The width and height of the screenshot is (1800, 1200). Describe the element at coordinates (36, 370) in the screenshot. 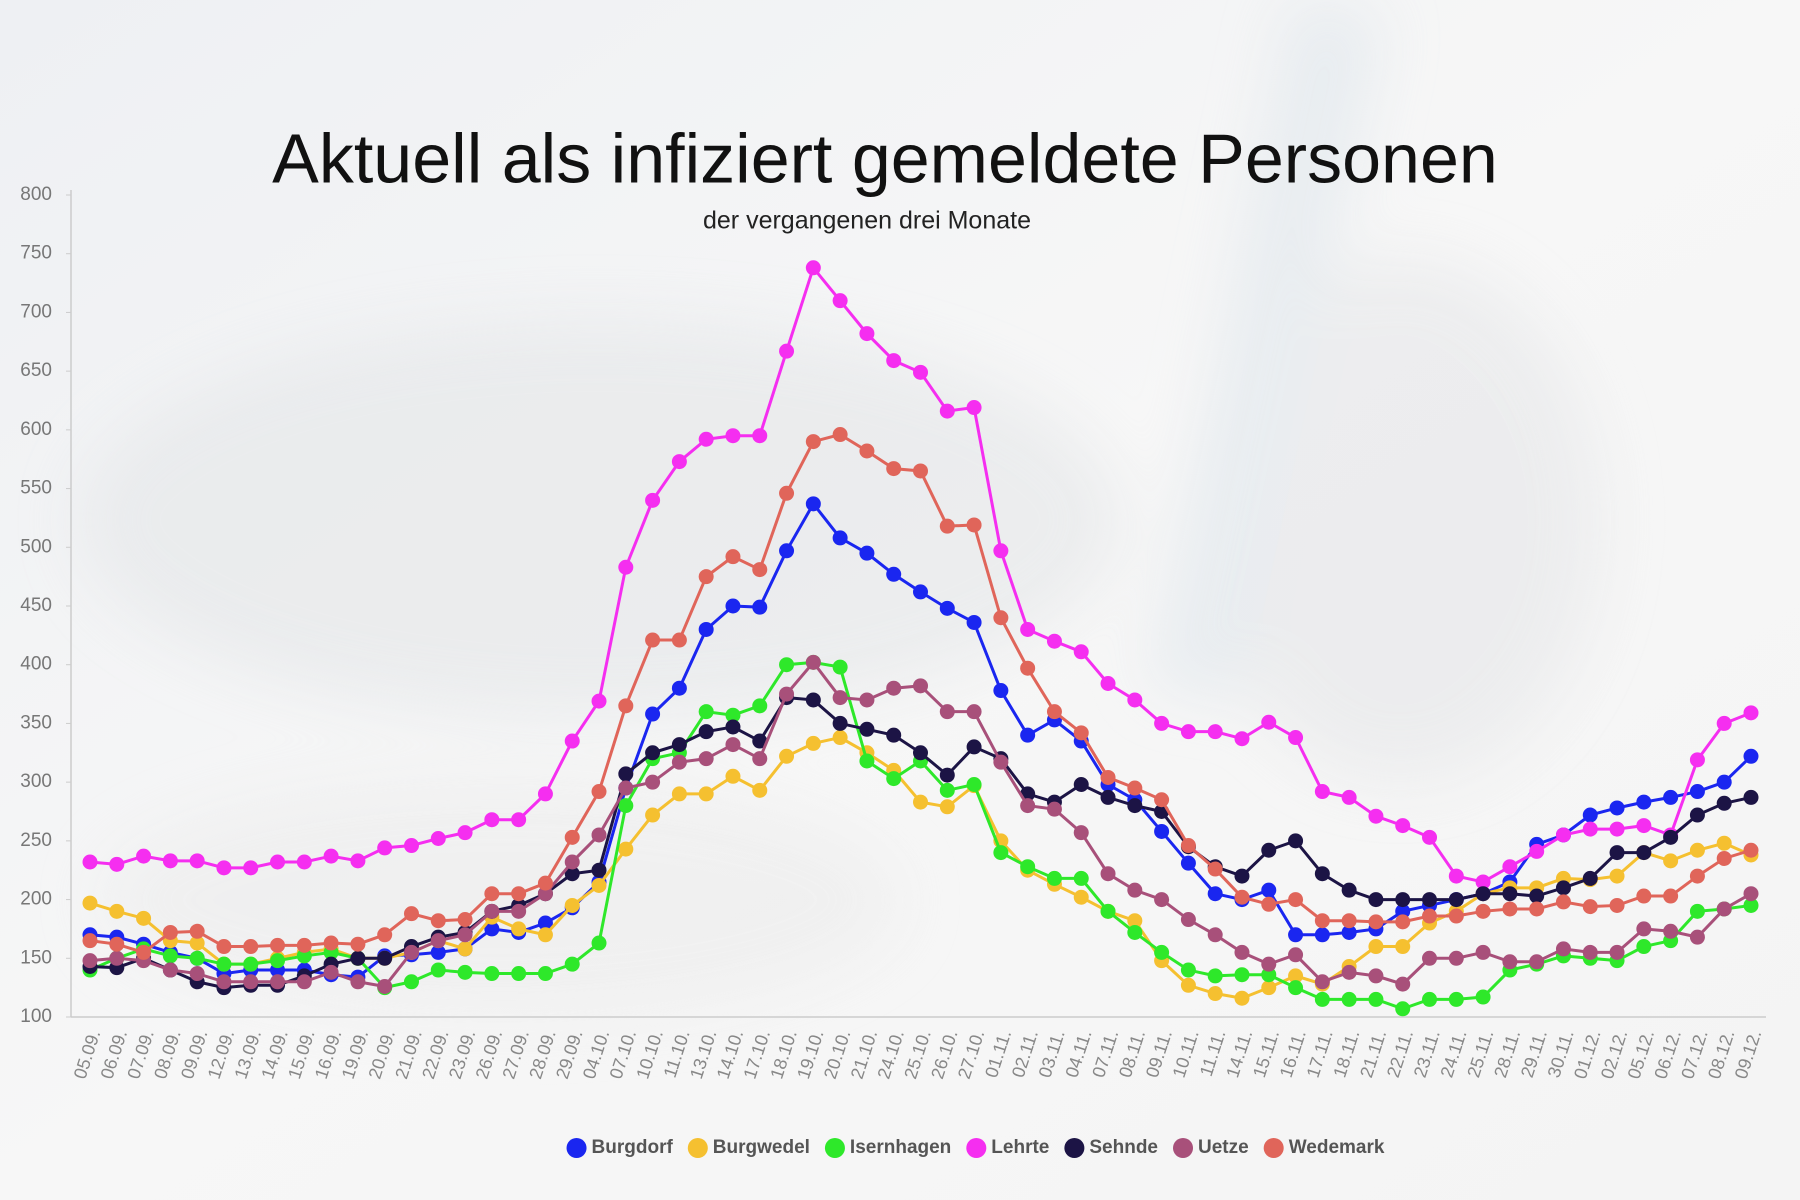

I see `y-tick-label: 650` at that location.